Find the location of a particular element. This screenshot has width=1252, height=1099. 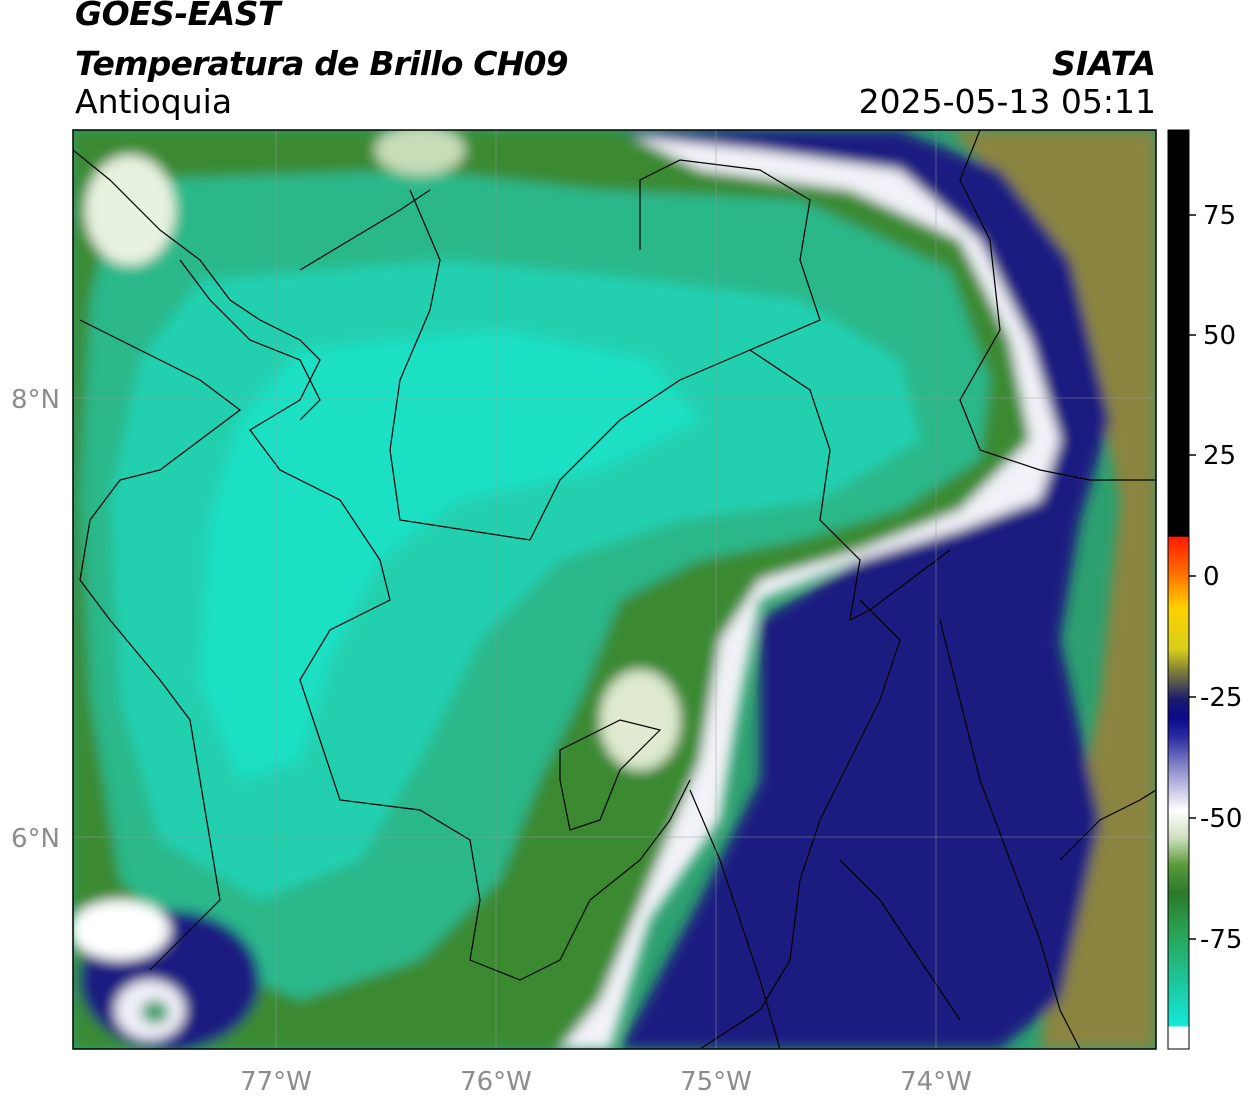

colorbar-tick-25: 25 is located at coordinates (1219, 456).